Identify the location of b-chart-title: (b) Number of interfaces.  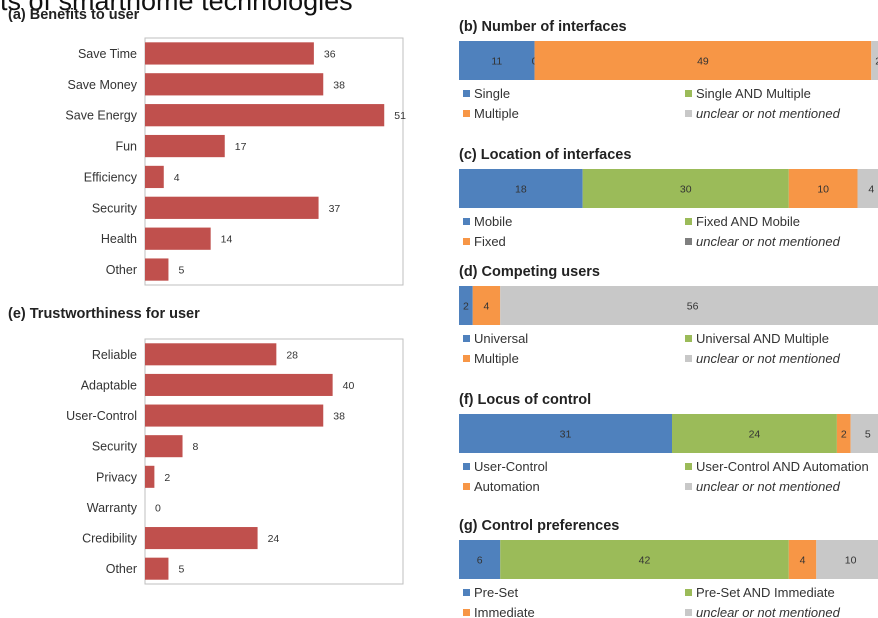
(543, 27).